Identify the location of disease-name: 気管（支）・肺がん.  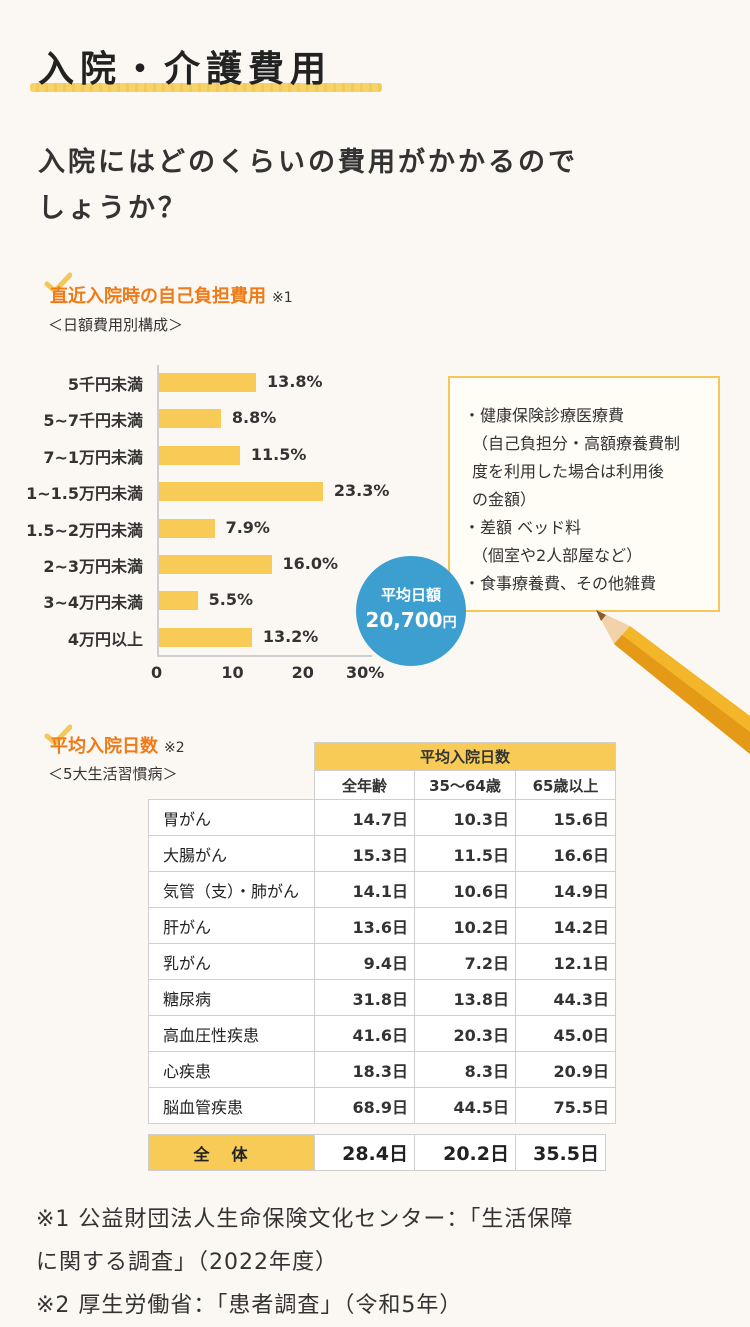
(231, 889).